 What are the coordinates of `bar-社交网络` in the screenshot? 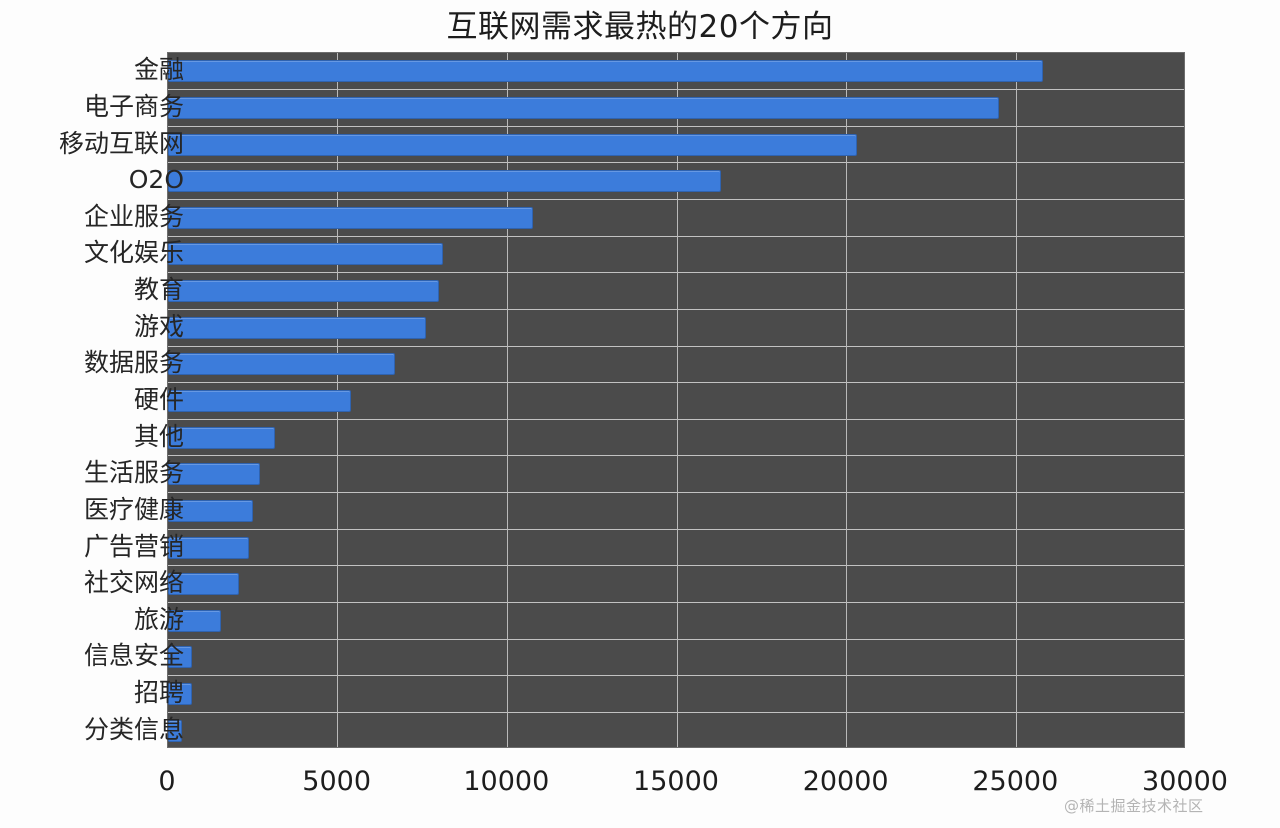 It's located at (204, 584).